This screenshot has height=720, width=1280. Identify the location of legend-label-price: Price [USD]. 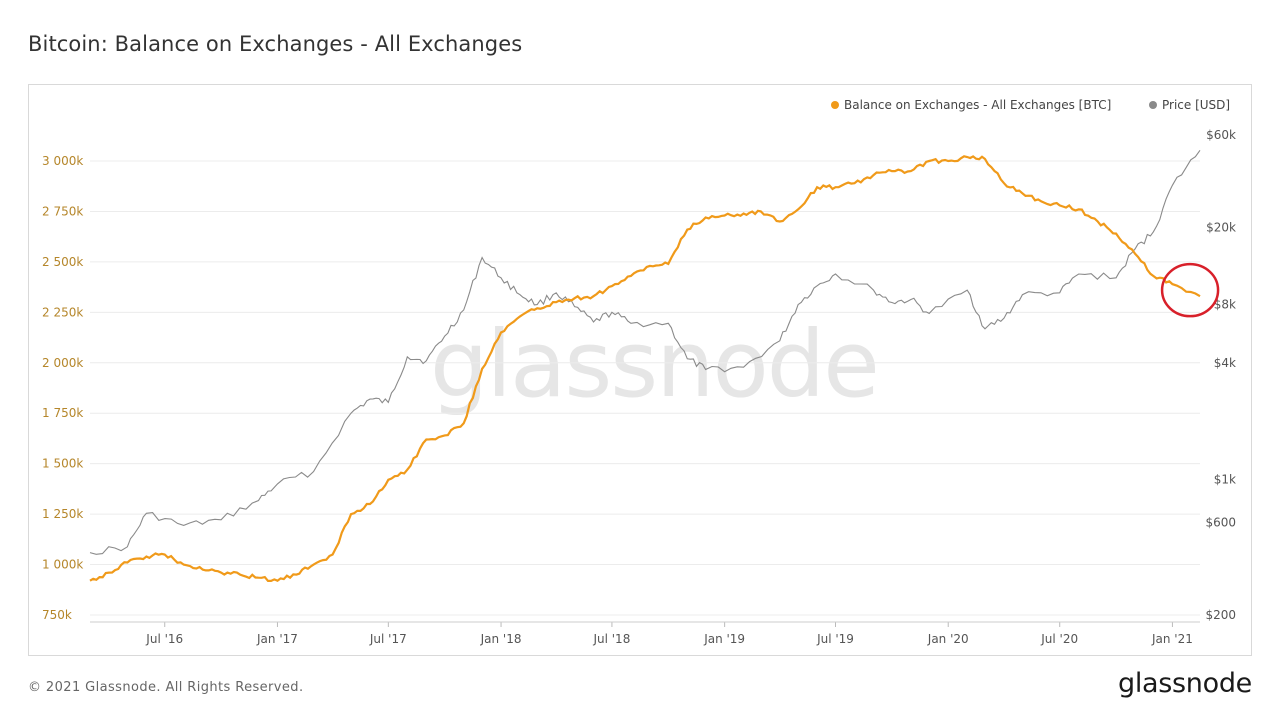
(1196, 105).